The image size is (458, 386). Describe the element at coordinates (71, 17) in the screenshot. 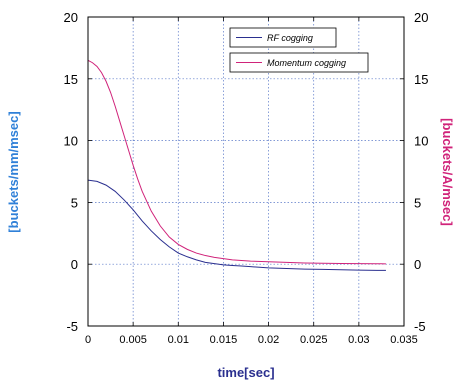

I see `y-left-tick-label: 20` at that location.